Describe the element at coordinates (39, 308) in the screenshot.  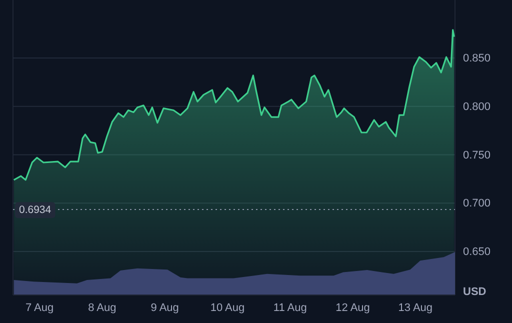
I see `x-tick-label: 7 Aug` at that location.